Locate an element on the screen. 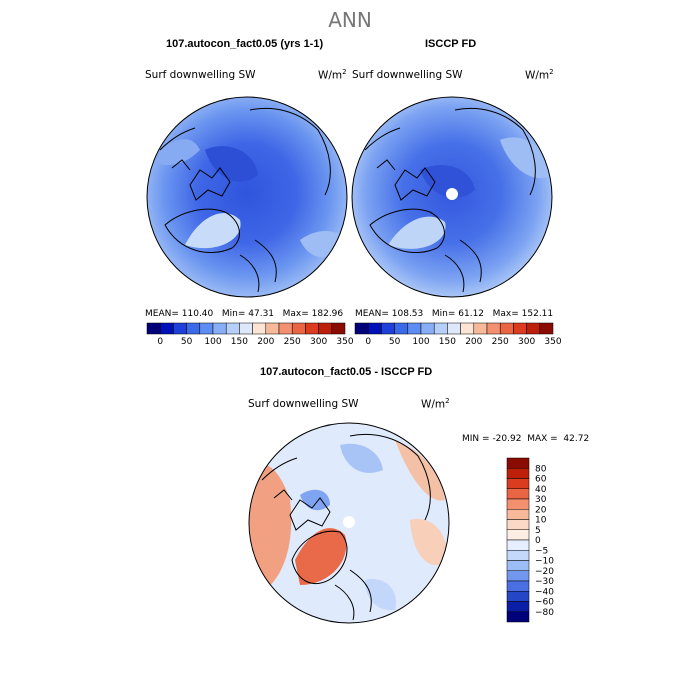 Image resolution: width=700 pixels, height=700 pixels. diff-minmax: MIN = -20.92 MAX = 42.72 is located at coordinates (525, 439).